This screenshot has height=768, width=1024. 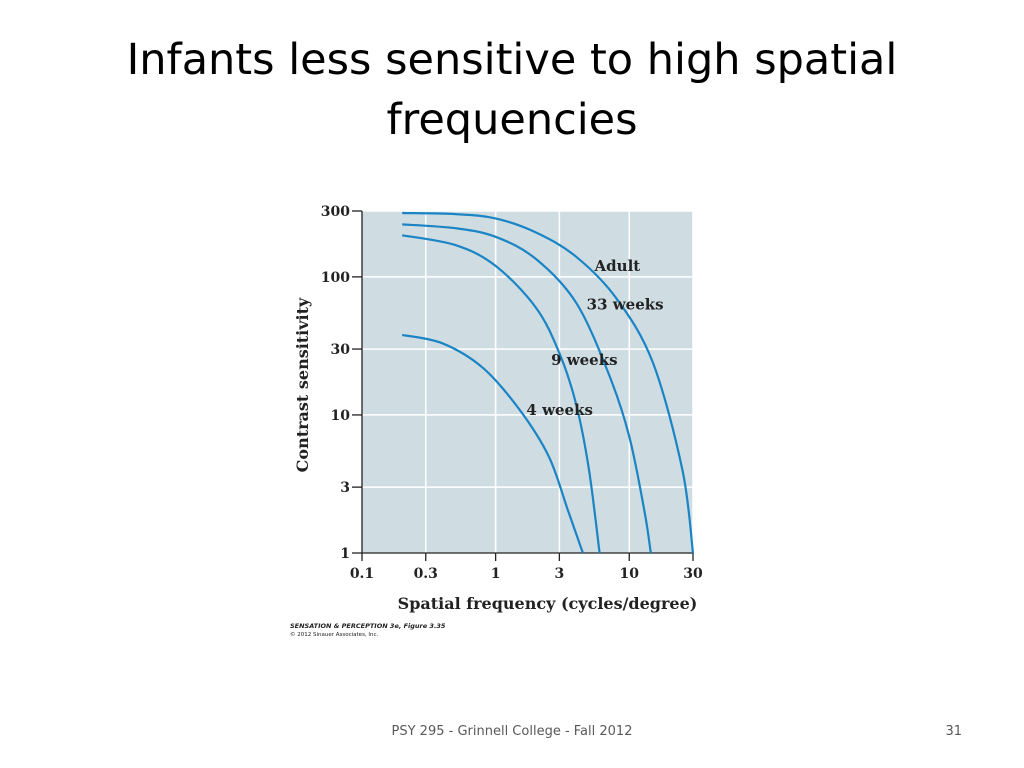 I want to click on series-label-adult: Adult, so click(x=617, y=266).